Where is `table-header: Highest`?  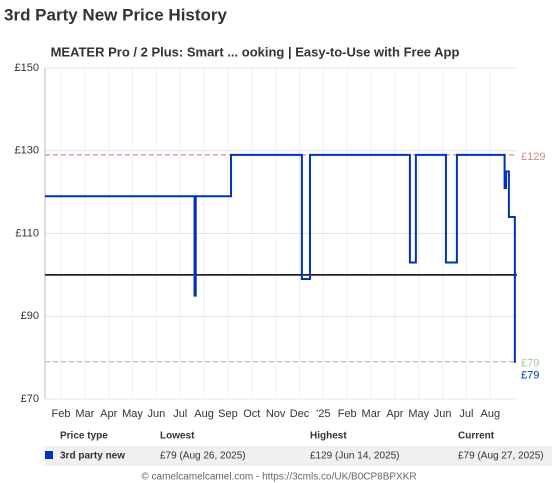
table-header: Highest is located at coordinates (328, 436).